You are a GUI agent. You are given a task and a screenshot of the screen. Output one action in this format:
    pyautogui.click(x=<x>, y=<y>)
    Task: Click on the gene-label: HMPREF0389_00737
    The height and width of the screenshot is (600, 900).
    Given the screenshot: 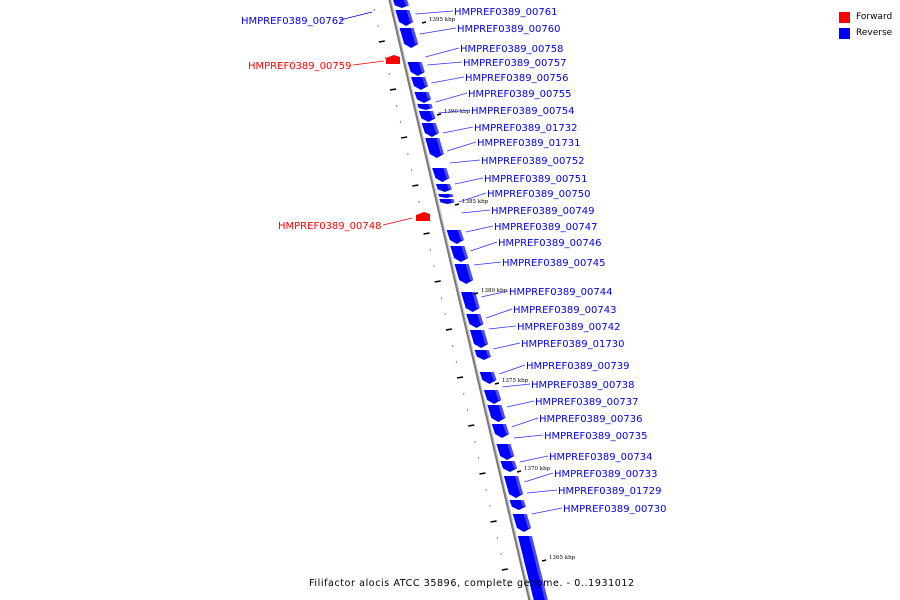 What is the action you would take?
    pyautogui.click(x=586, y=402)
    